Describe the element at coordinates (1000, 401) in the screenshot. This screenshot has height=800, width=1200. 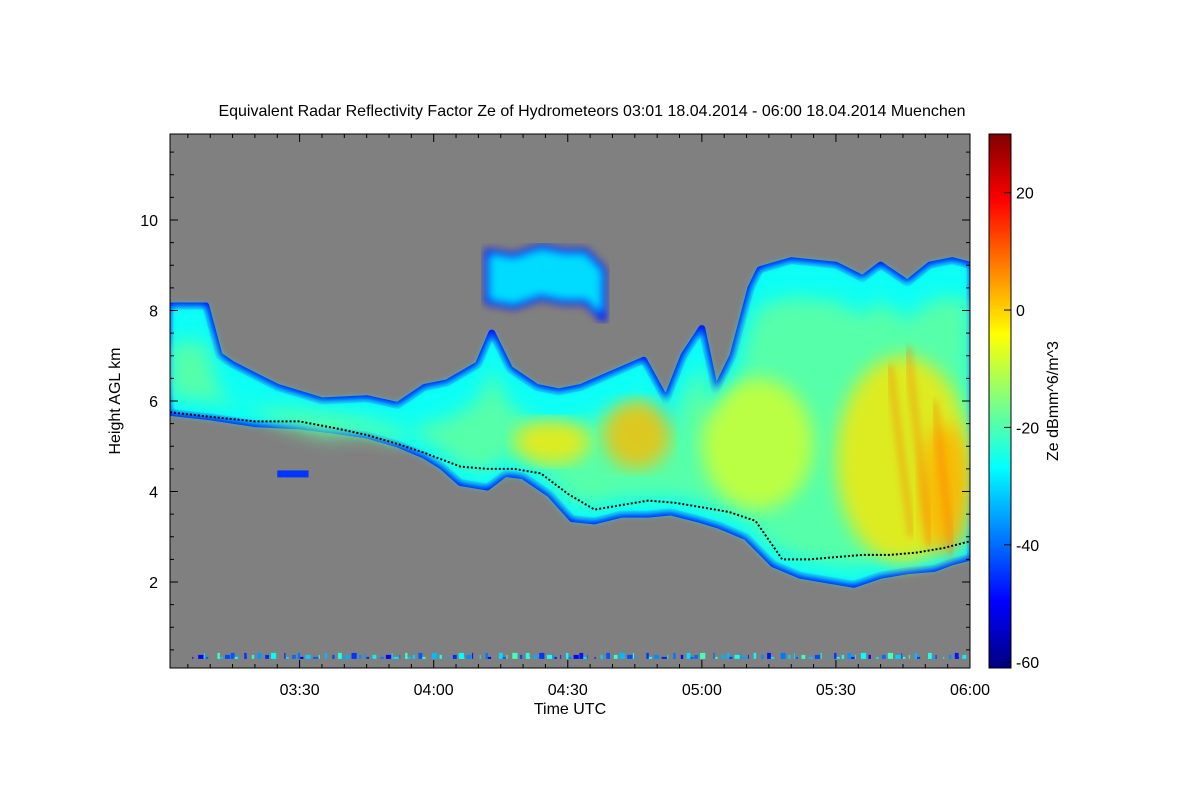
I see `colorbar-bar` at that location.